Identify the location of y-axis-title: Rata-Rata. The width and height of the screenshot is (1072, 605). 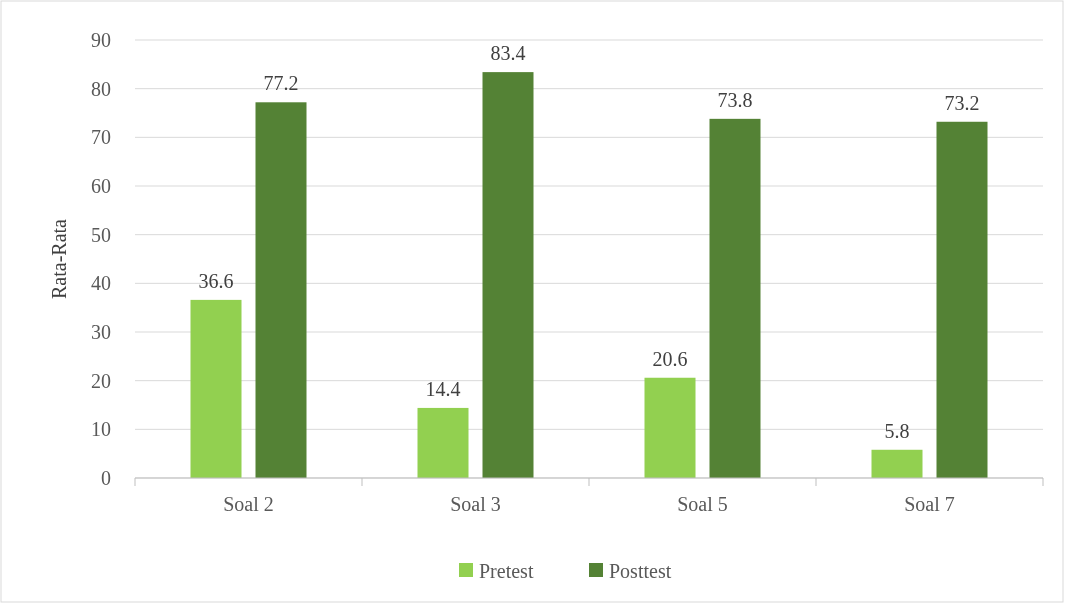
(59, 258).